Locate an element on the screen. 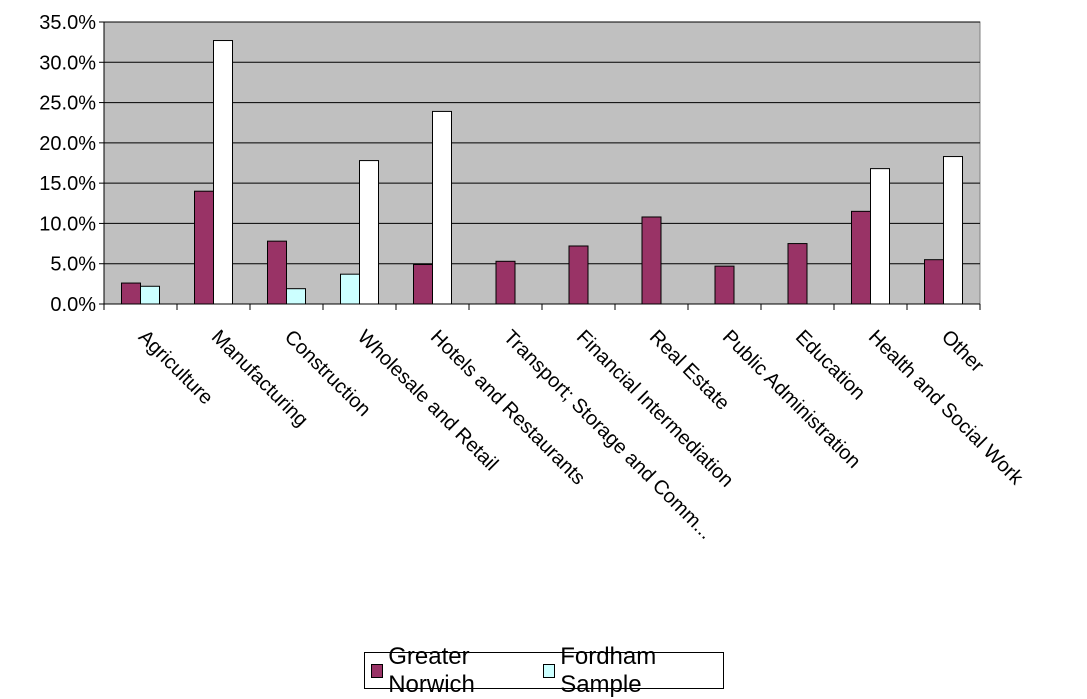 This screenshot has width=1087, height=699. bar-greater-norwich-education is located at coordinates (797, 274).